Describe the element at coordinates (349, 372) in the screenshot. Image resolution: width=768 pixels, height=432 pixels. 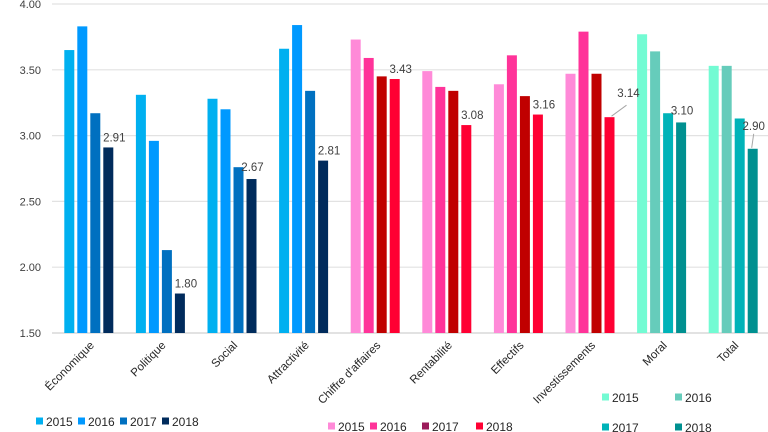
I see `x-category-label: Chiffre d'affaires` at that location.